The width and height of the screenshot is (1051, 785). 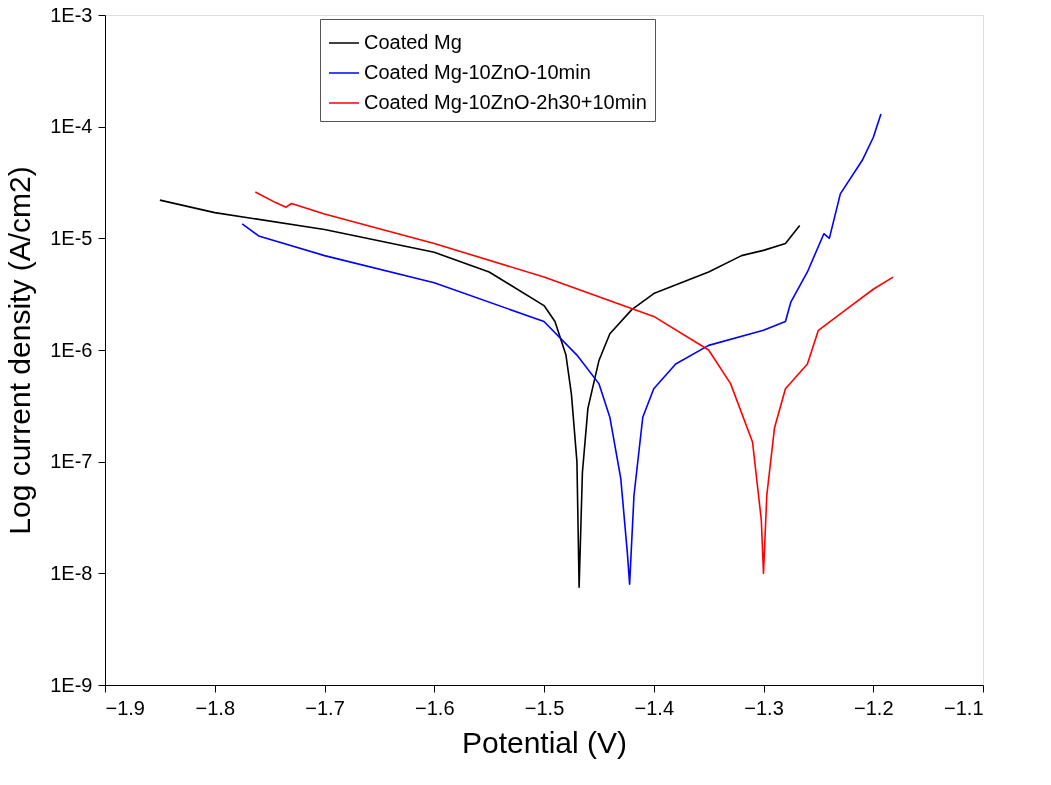 I want to click on x-tick-label: −1.3, so click(x=764, y=707).